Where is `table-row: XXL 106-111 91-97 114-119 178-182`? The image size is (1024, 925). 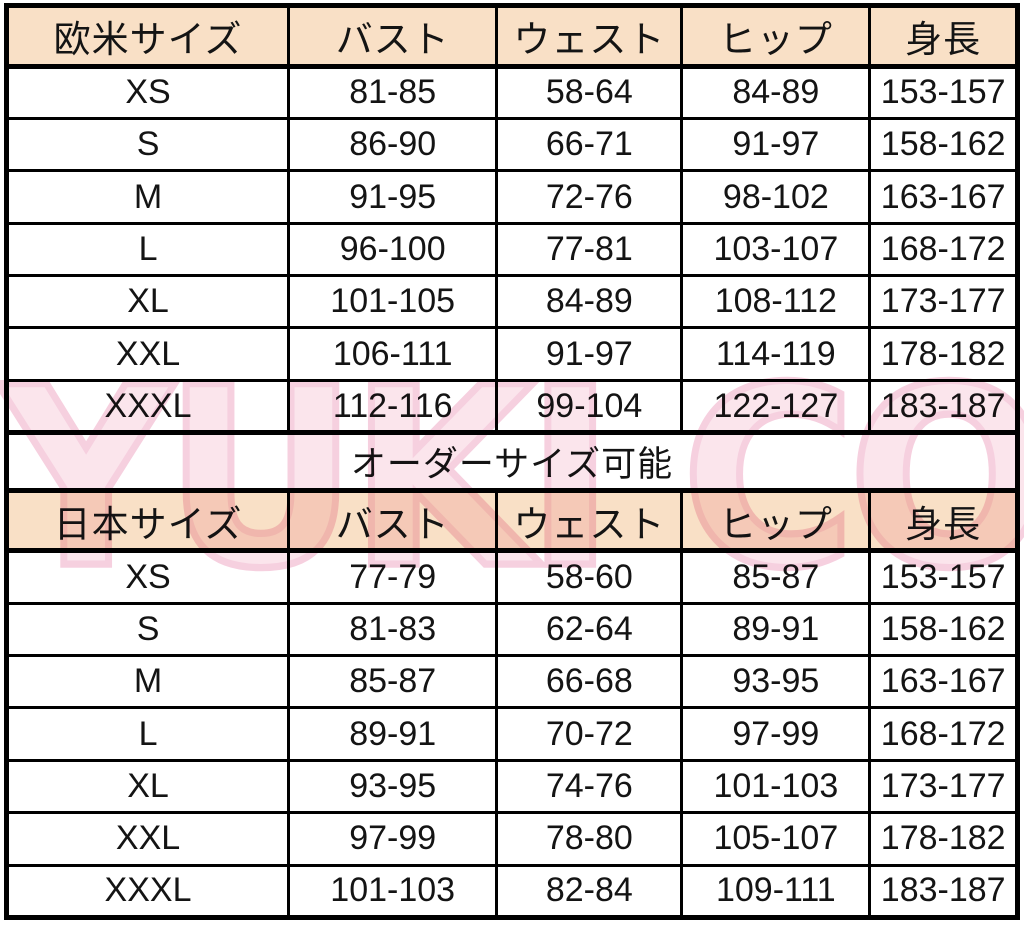
table-row: XXL 106-111 91-97 114-119 178-182 is located at coordinates (511, 354).